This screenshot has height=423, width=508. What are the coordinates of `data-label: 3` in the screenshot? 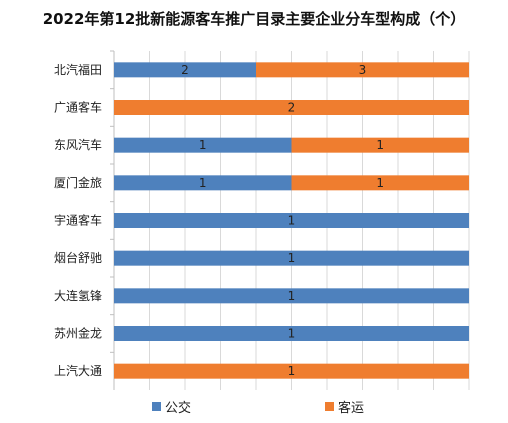 It's located at (363, 70).